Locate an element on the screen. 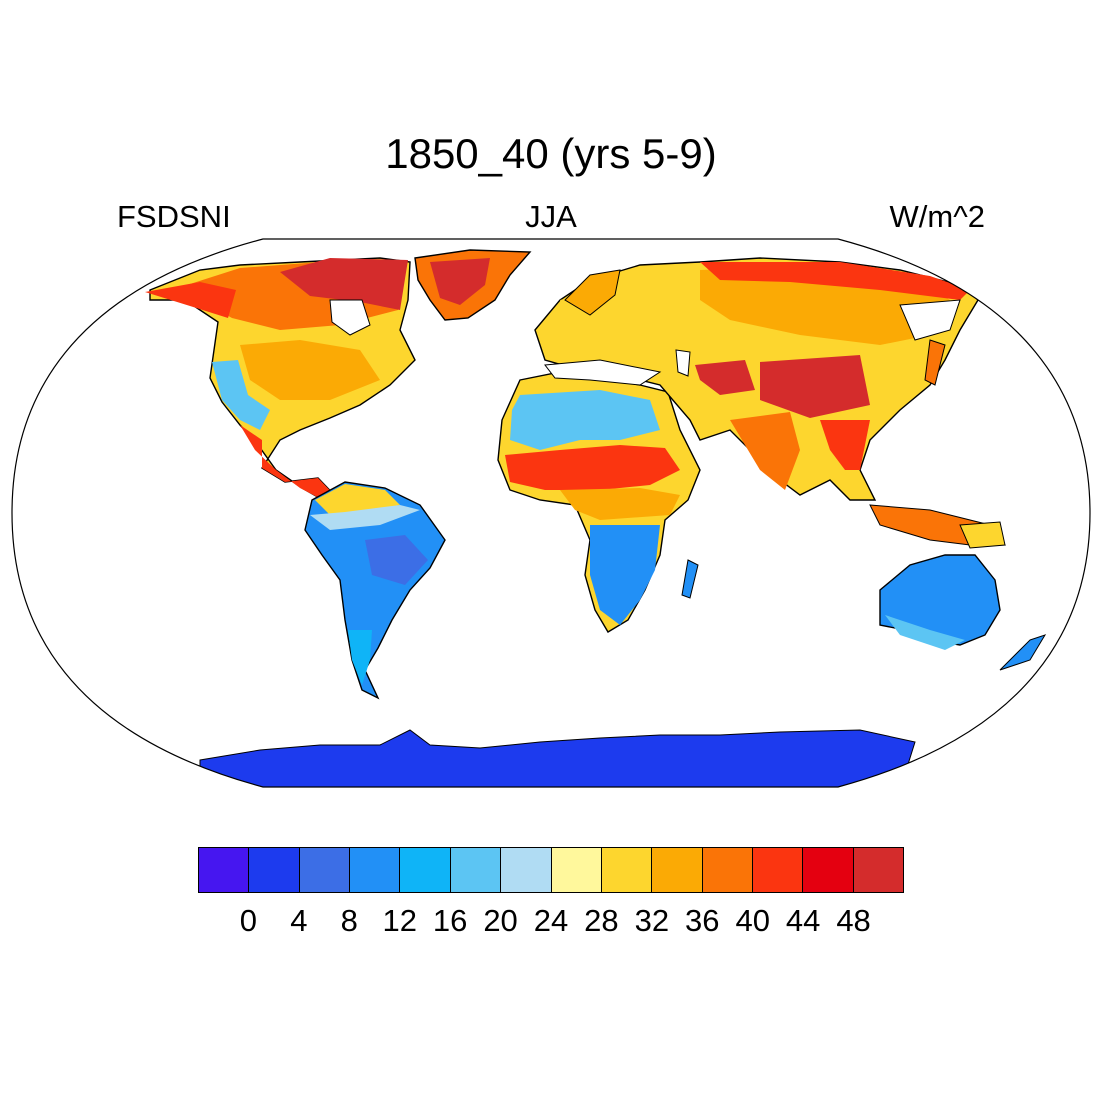 The height and width of the screenshot is (1102, 1102). variable-label: FSDSNI is located at coordinates (174, 216).